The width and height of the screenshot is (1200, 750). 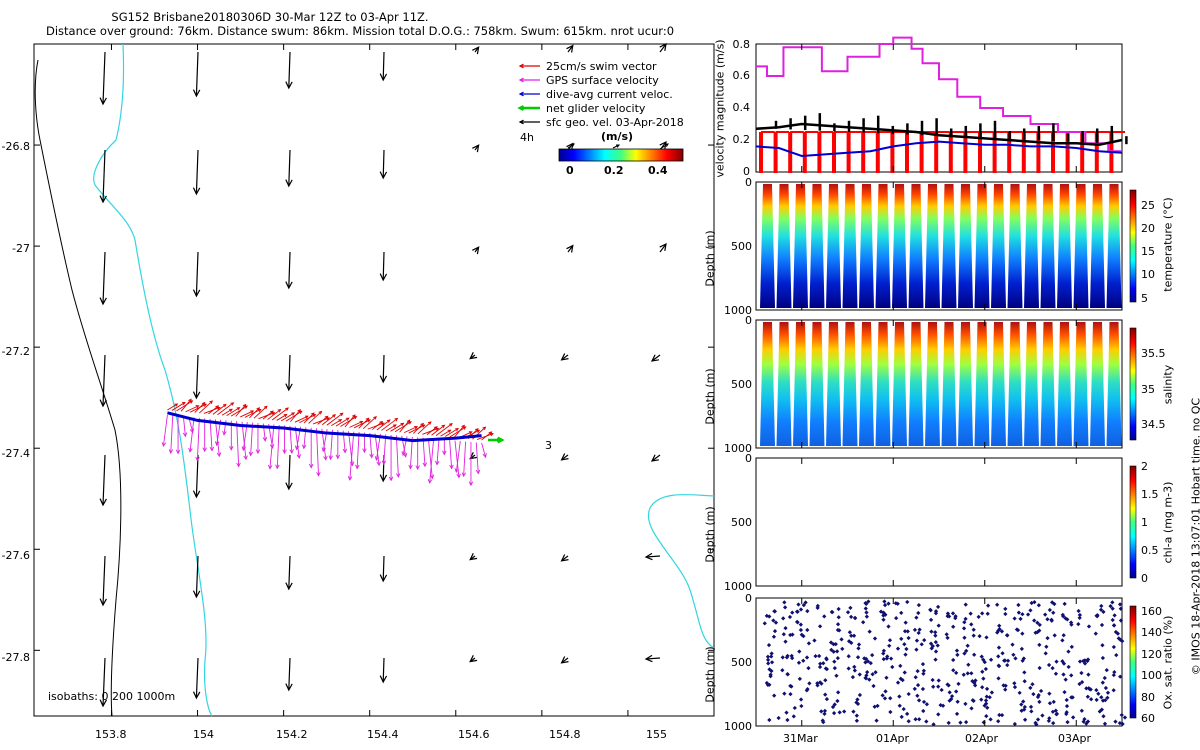 I want to click on ox-cbar-tick: 60, so click(x=1148, y=718).